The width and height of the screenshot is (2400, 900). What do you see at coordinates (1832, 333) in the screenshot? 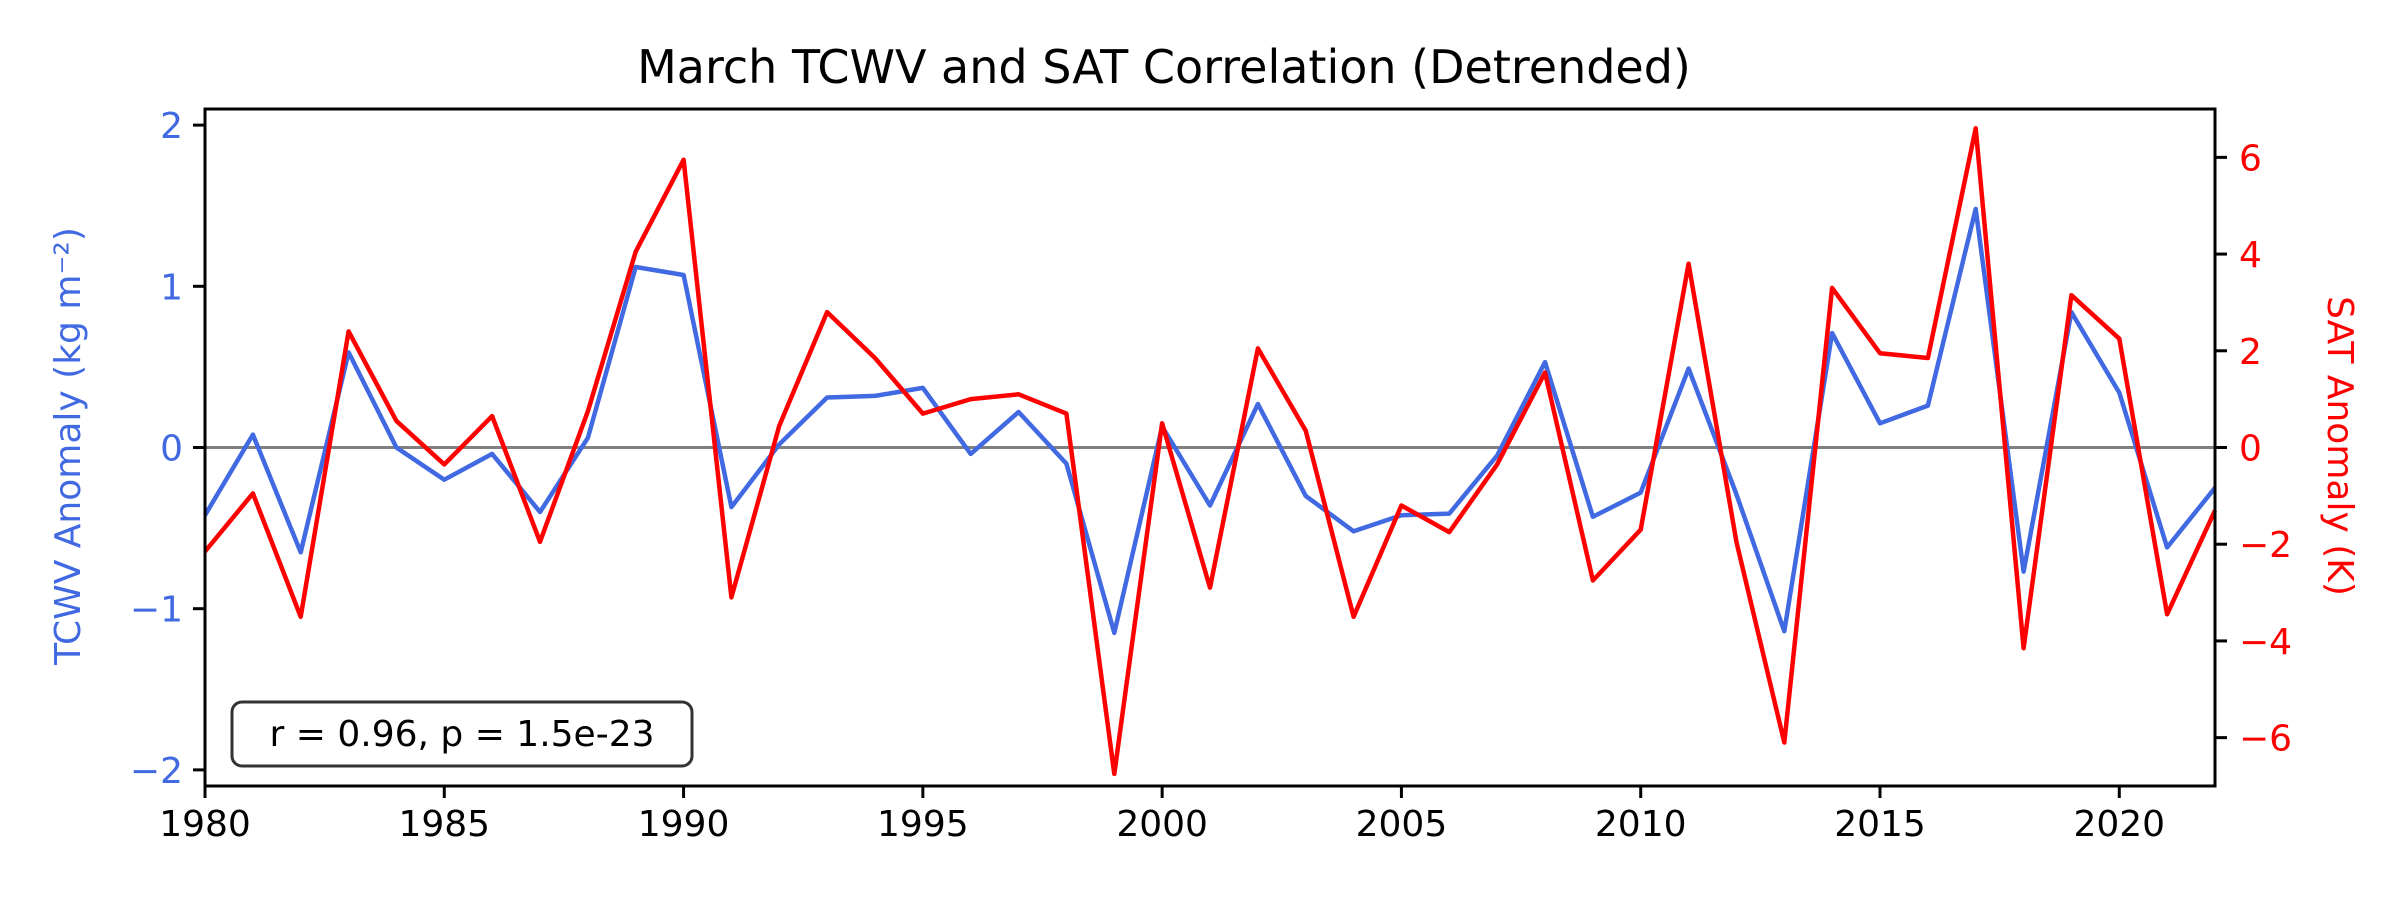
I see `data-point-tcwv-2014` at bounding box center [1832, 333].